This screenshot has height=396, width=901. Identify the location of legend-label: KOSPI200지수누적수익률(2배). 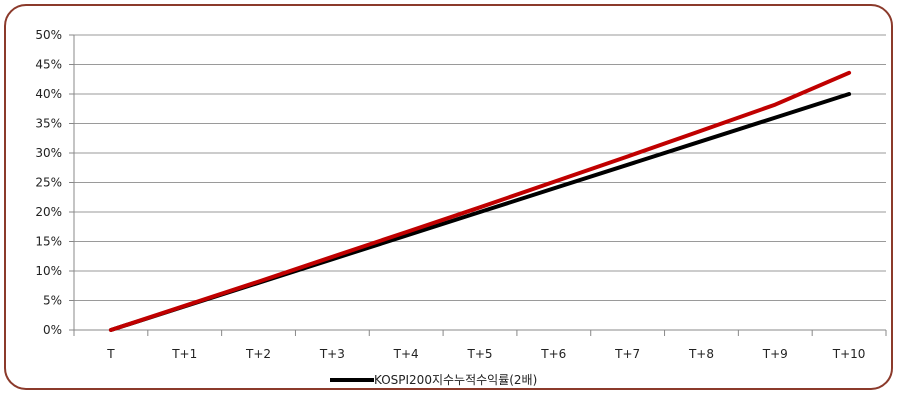
(455, 380).